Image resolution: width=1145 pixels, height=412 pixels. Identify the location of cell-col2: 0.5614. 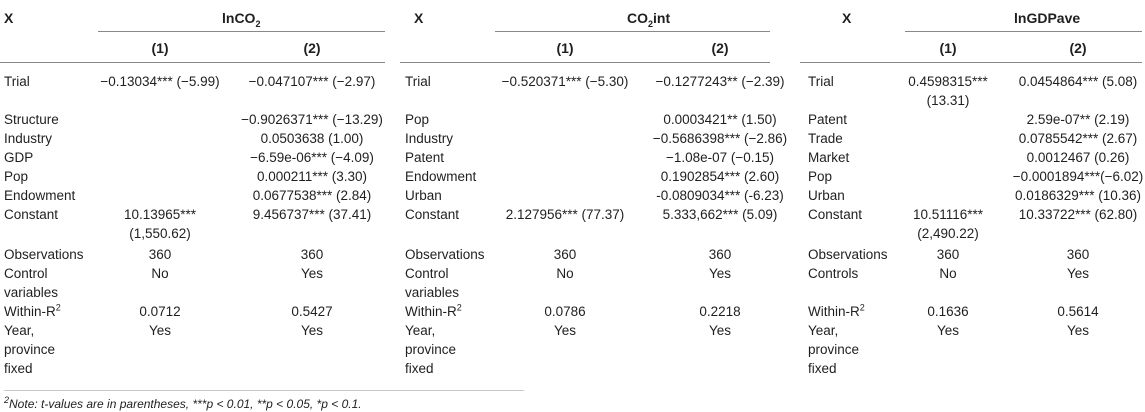
(1078, 311).